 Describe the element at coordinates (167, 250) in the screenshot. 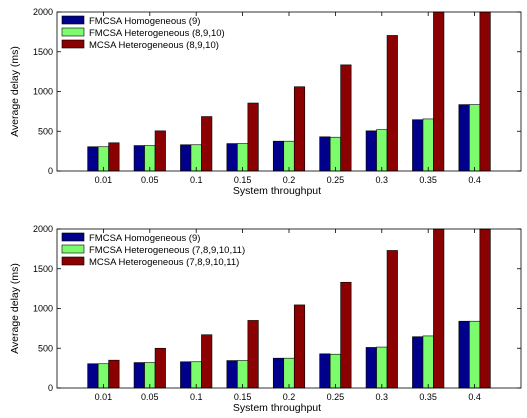

I see `legend-entry: FMCSA Heterogeneous (7,8,9,10,11)` at that location.